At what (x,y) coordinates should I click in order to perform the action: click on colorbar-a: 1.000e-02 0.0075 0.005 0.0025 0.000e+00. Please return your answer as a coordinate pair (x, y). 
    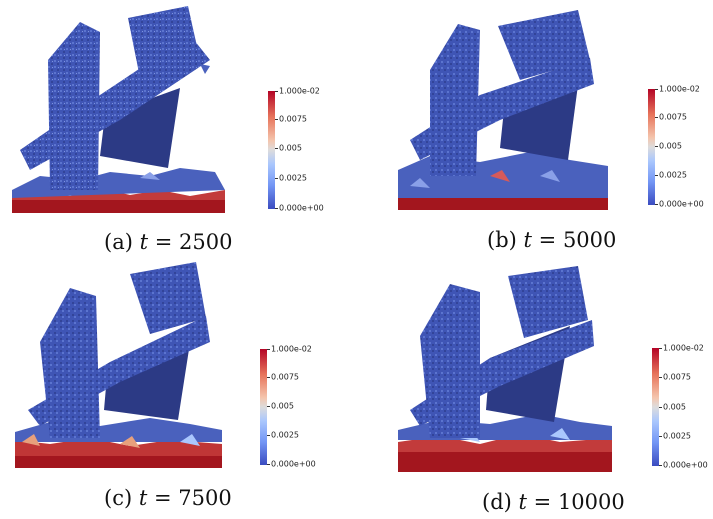
    Looking at the image, I should click on (308, 150).